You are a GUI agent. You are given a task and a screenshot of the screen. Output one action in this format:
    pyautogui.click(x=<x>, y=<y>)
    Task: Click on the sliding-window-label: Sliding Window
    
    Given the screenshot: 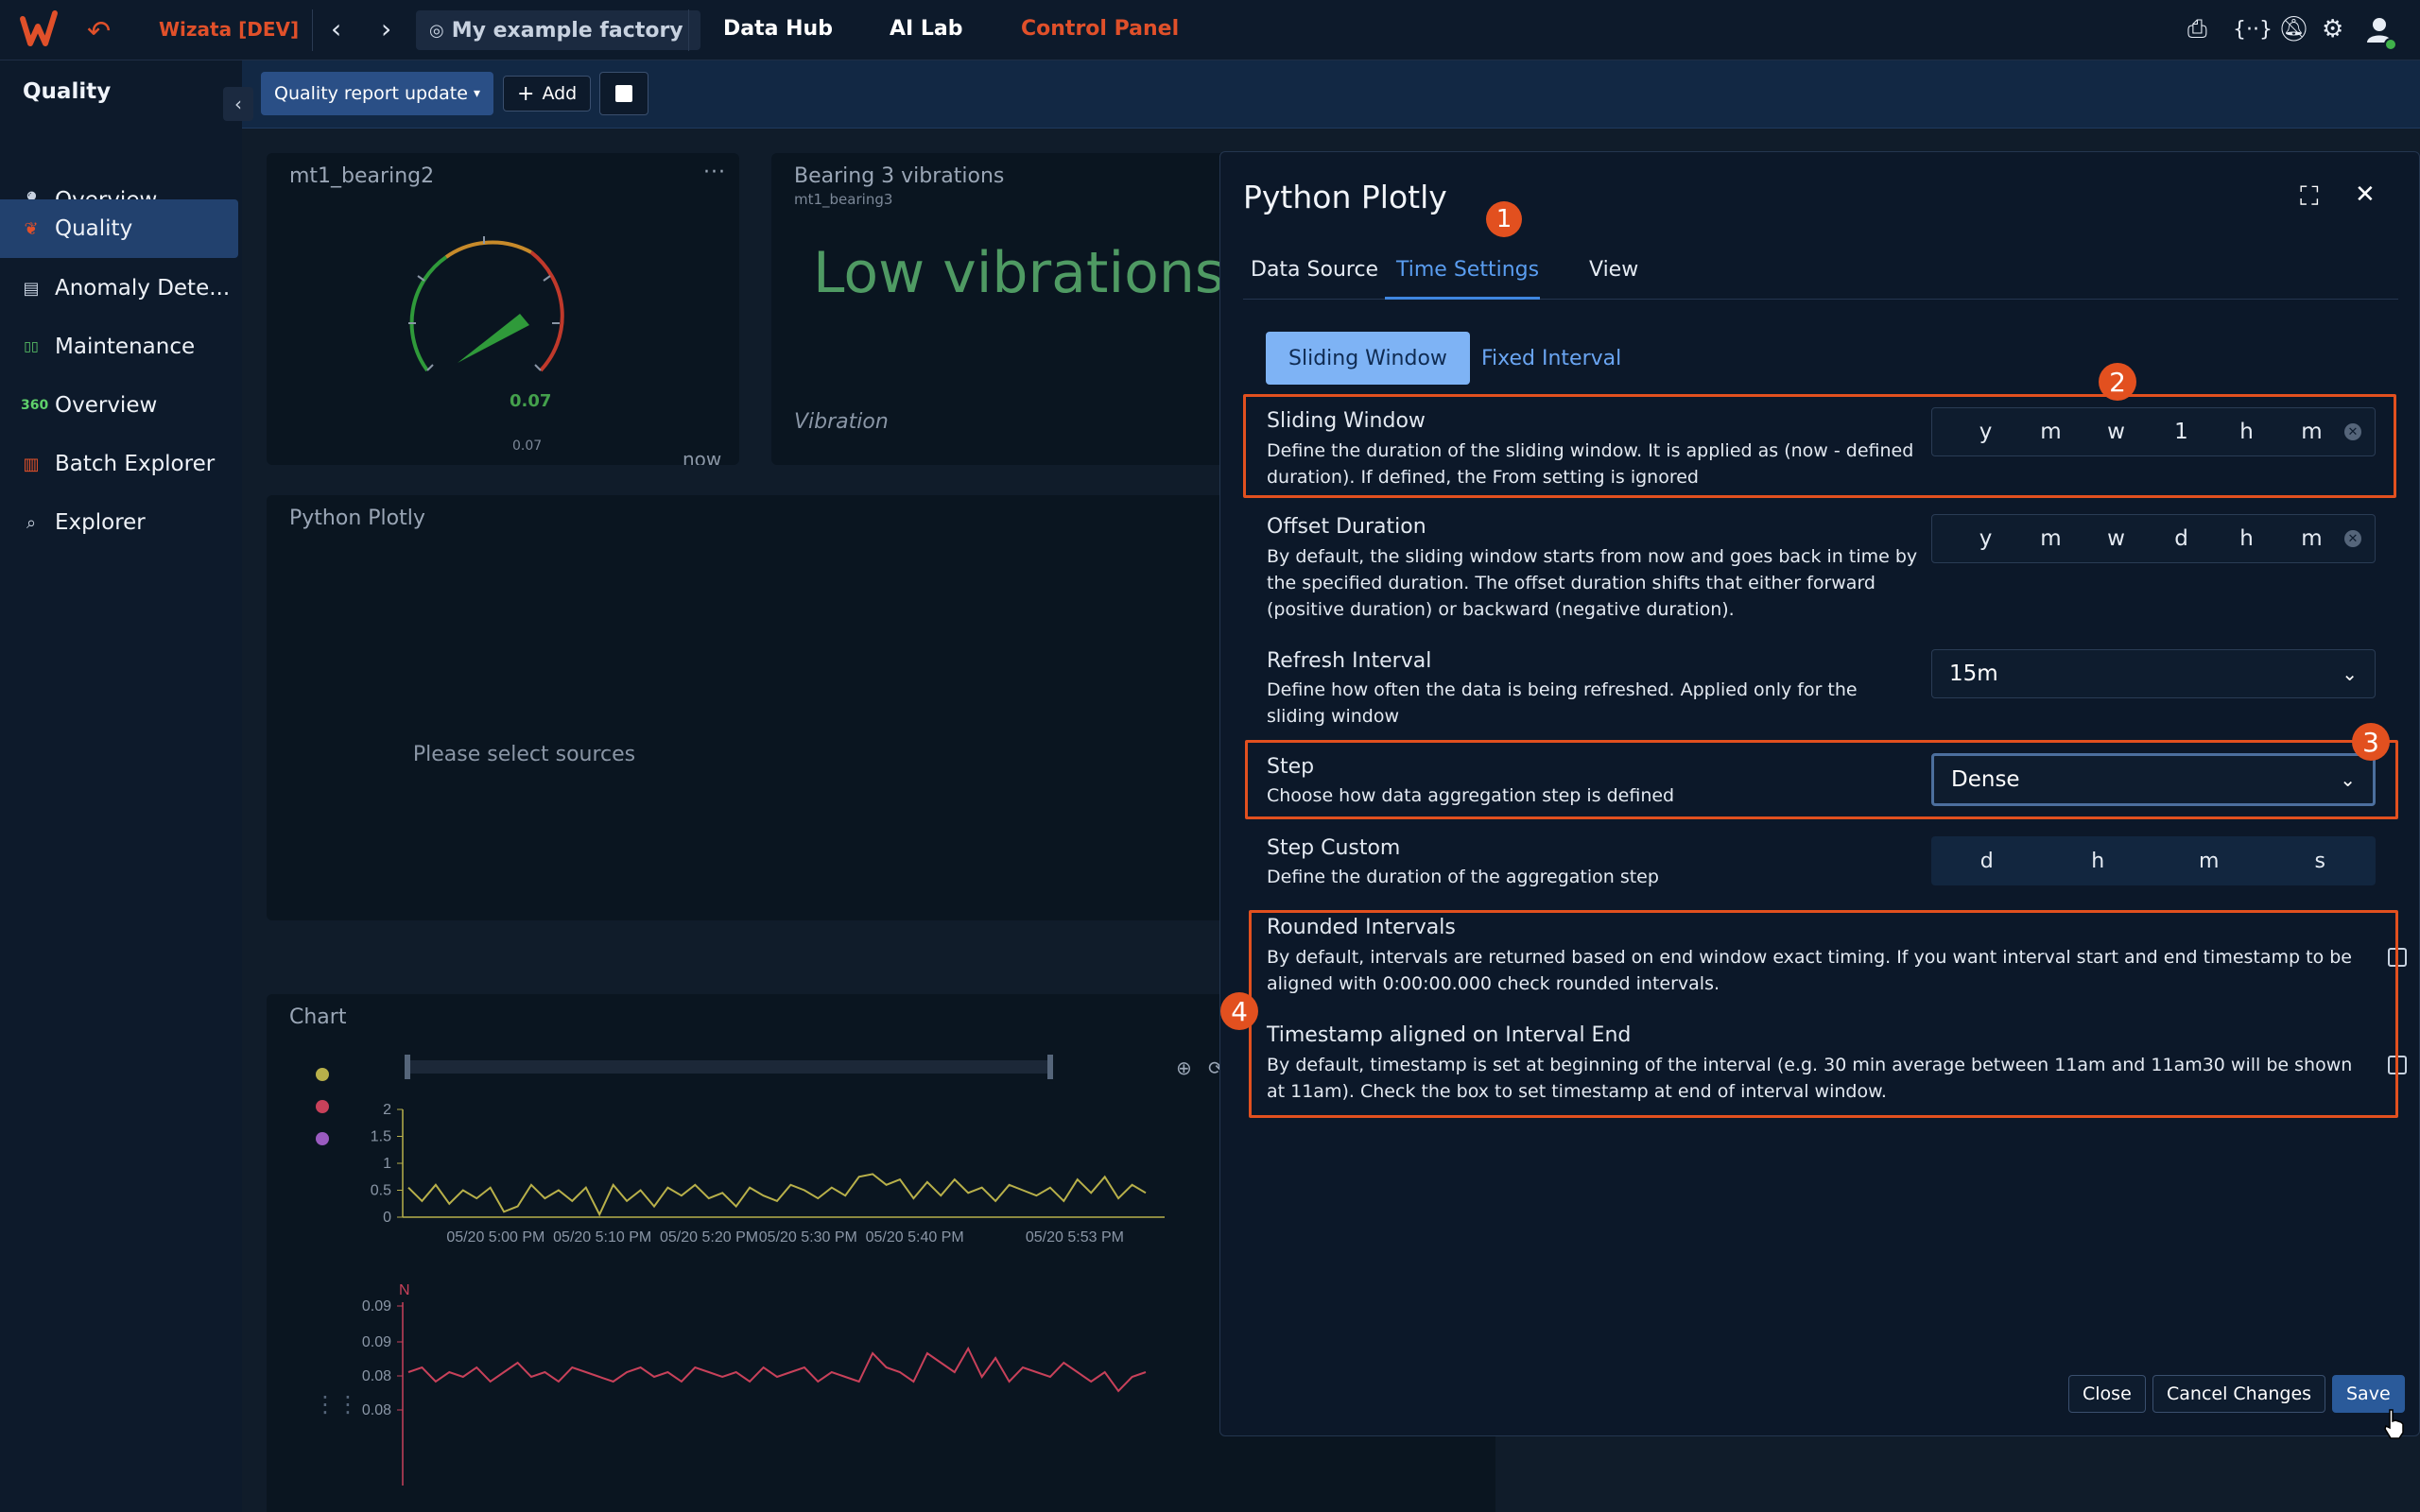 What is the action you would take?
    pyautogui.click(x=1346, y=421)
    